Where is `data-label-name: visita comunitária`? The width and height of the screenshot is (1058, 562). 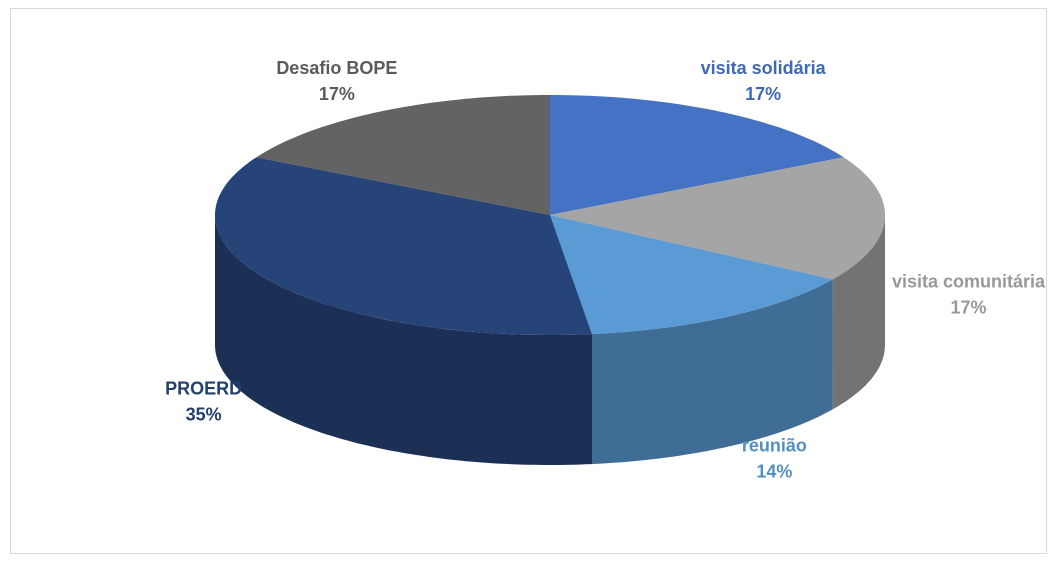
data-label-name: visita comunitária is located at coordinates (969, 281).